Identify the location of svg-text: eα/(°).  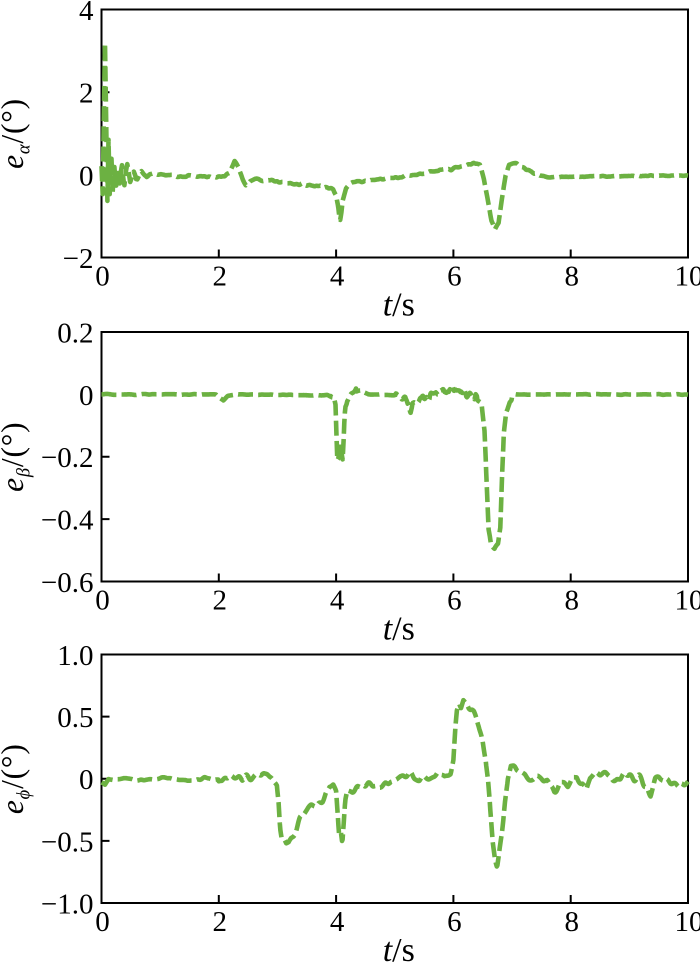
(17, 133).